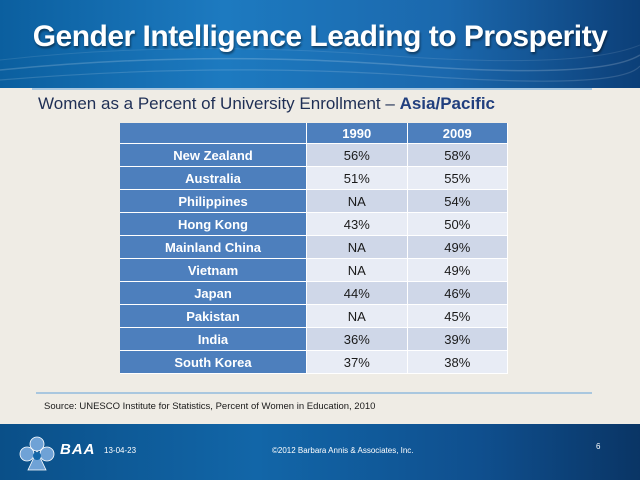 Image resolution: width=640 pixels, height=480 pixels. I want to click on table-row: Pakistan NA 45%, so click(314, 316).